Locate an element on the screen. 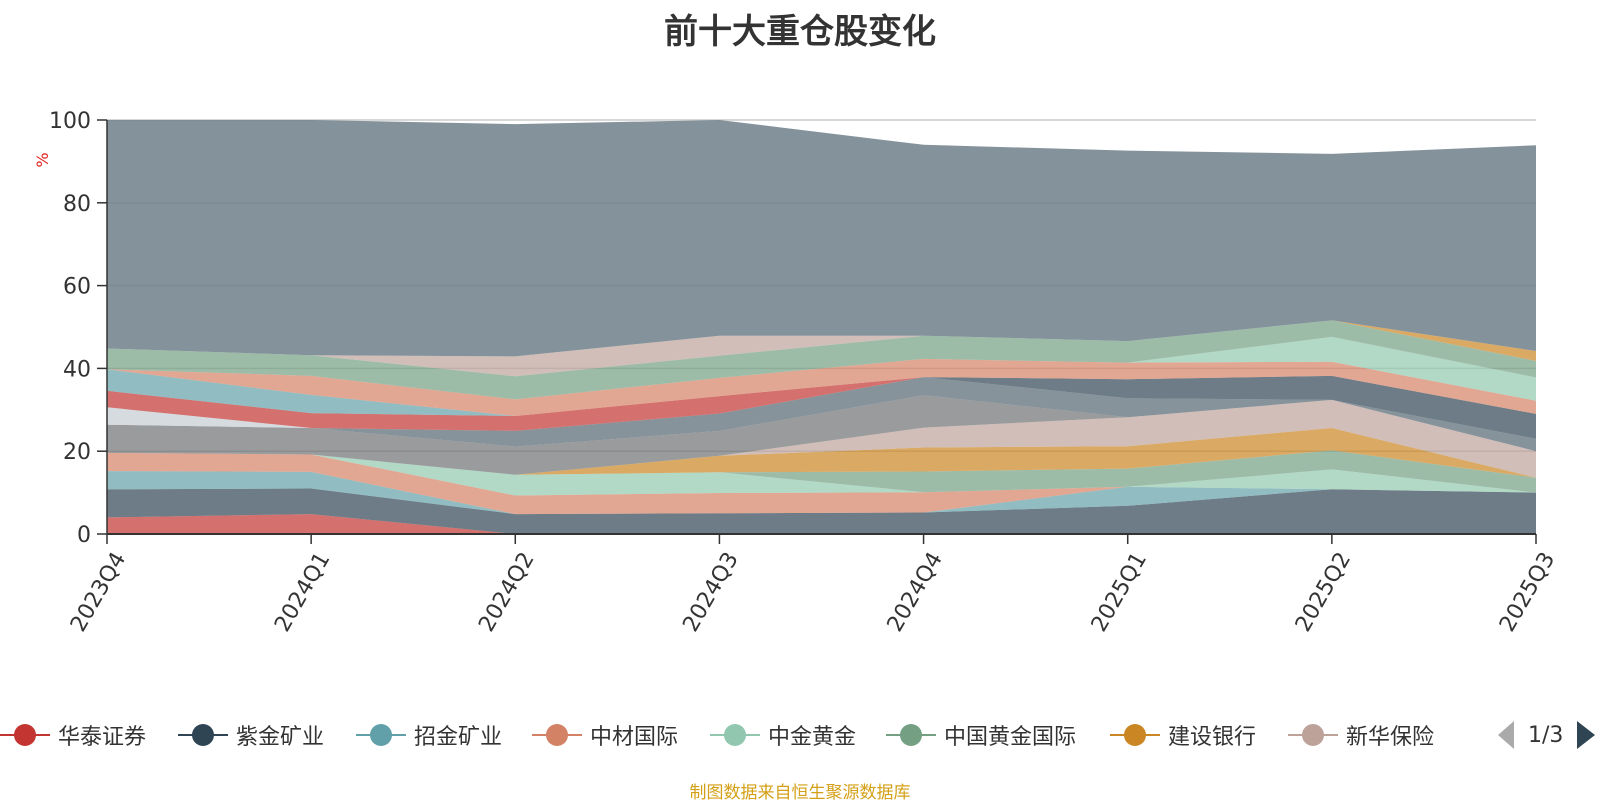 Image resolution: width=1600 pixels, height=803 pixels. y-axis-label: % is located at coordinates (42, 159).